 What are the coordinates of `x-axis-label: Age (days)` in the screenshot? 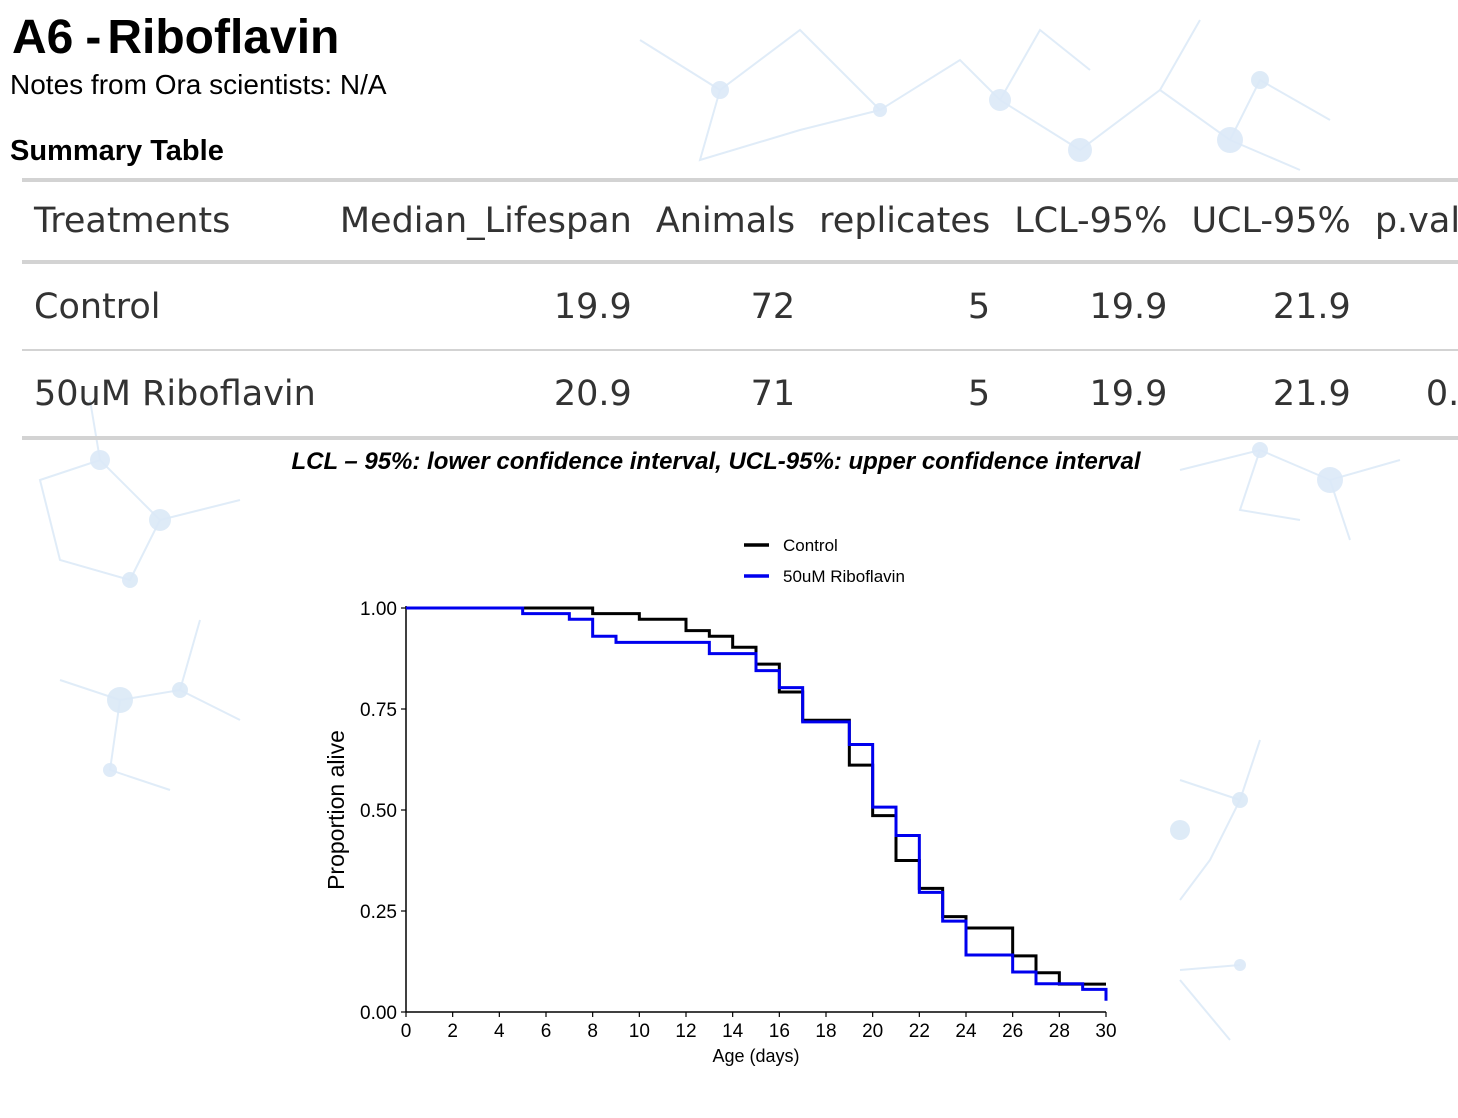 It's located at (755, 1056).